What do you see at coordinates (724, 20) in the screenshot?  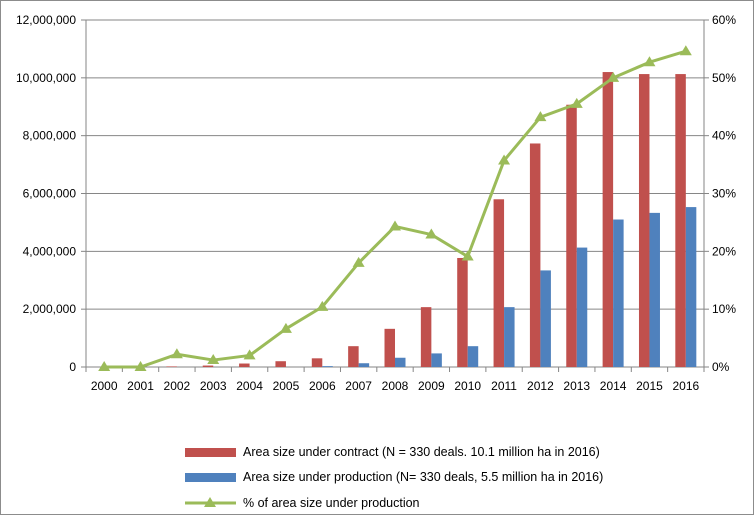 I see `right-axis-tick-label: 60%` at bounding box center [724, 20].